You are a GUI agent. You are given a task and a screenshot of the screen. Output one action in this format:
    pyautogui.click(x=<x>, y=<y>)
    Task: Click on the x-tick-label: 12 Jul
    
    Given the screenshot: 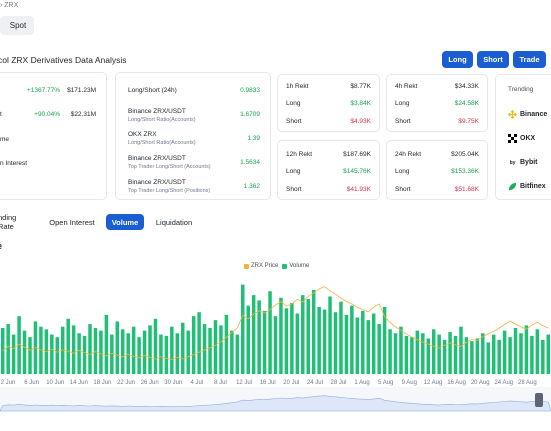 What is the action you would take?
    pyautogui.click(x=244, y=383)
    